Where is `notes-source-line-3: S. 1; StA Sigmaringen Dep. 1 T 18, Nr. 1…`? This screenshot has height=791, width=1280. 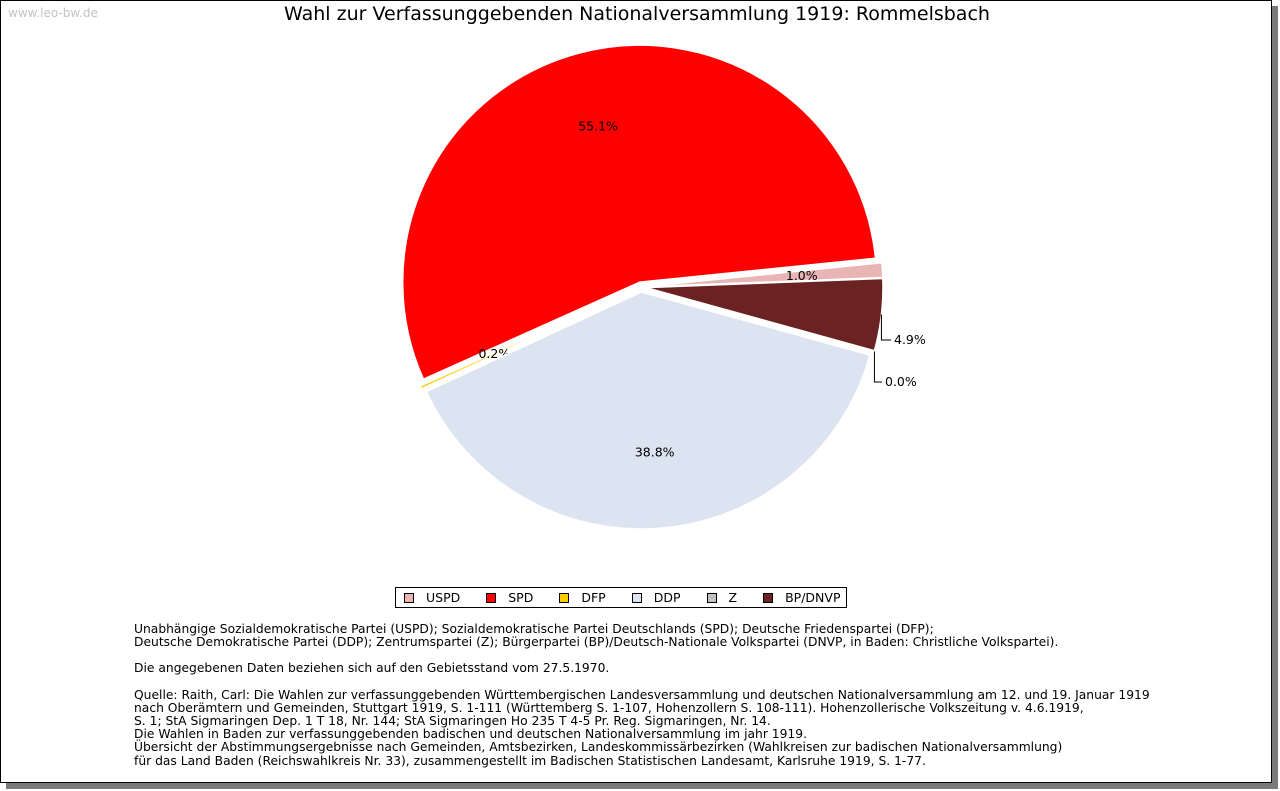
notes-source-line-3: S. 1; StA Sigmaringen Dep. 1 T 18, Nr. 1… is located at coordinates (452, 721).